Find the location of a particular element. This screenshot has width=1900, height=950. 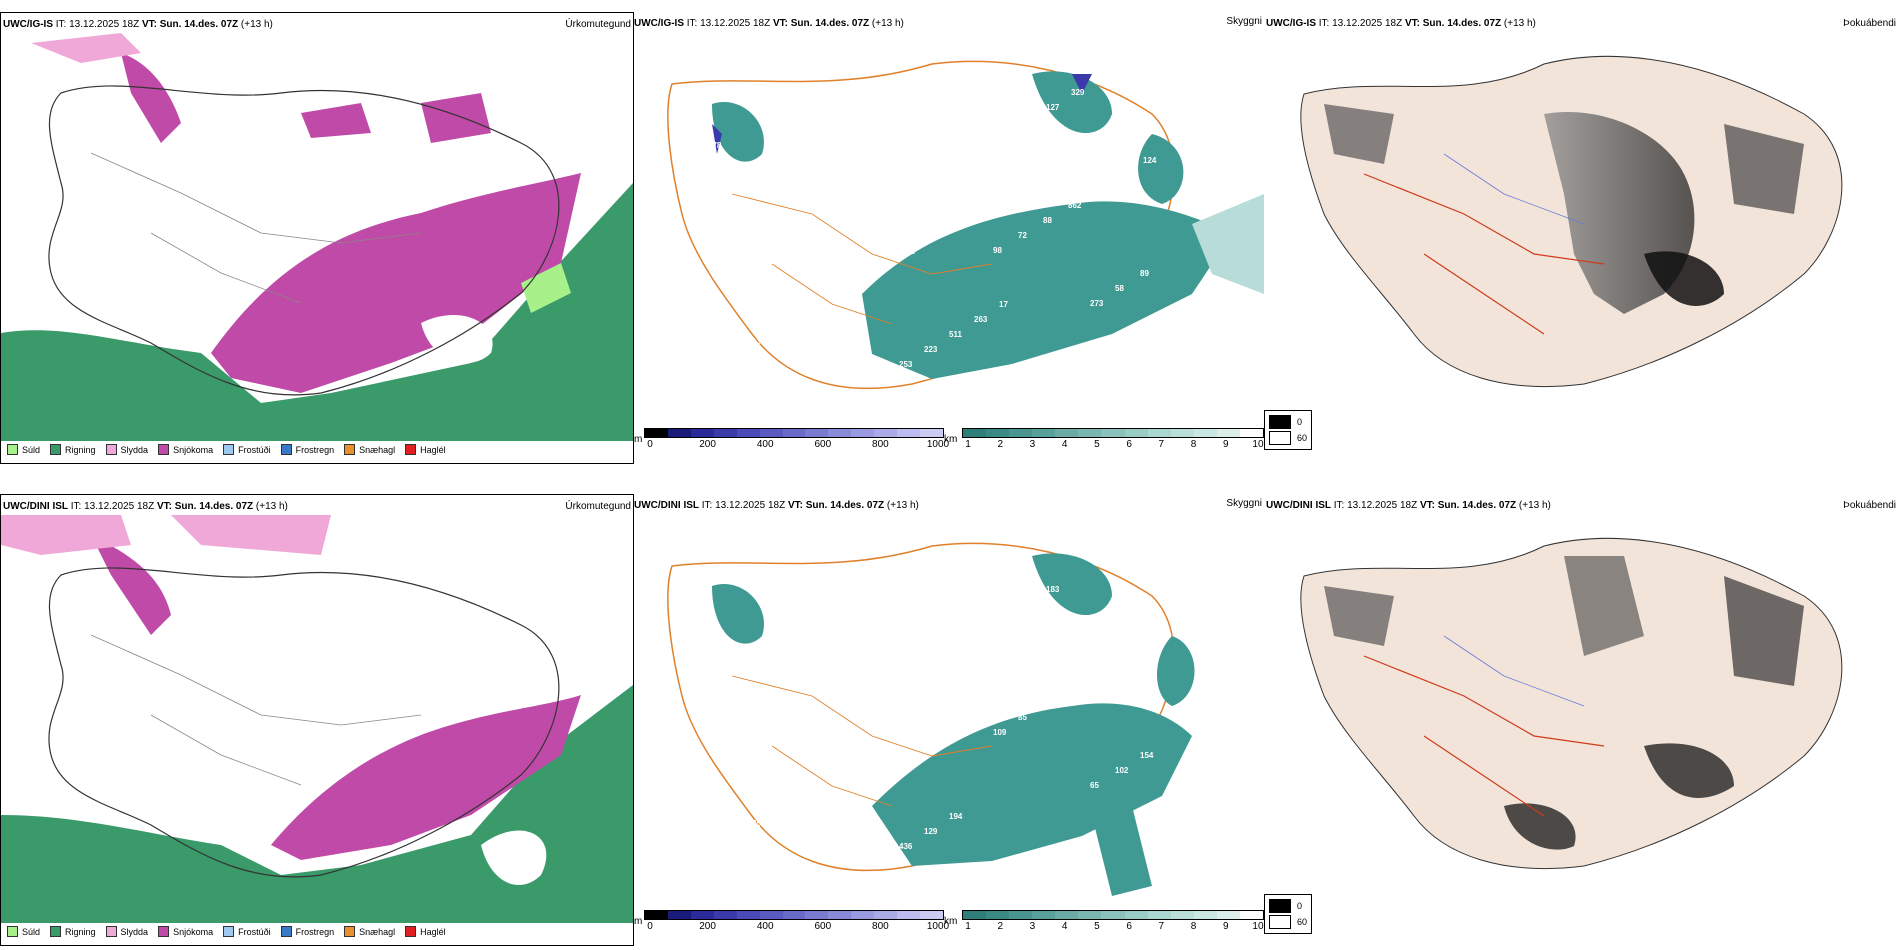

legend-item: Snæhagl is located at coordinates (369, 931).